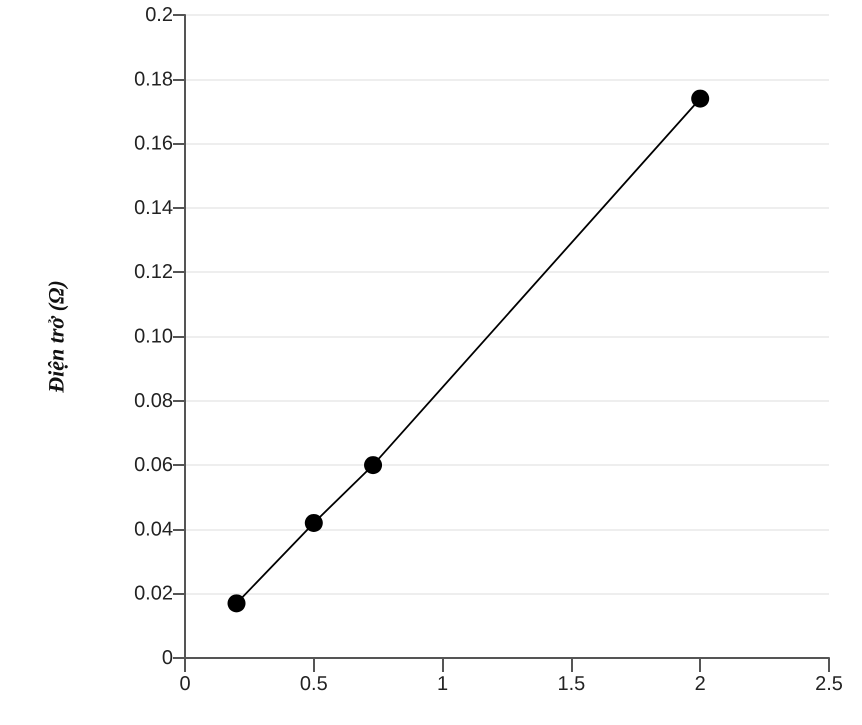  Describe the element at coordinates (700, 684) in the screenshot. I see `x-tick-label: 2` at that location.